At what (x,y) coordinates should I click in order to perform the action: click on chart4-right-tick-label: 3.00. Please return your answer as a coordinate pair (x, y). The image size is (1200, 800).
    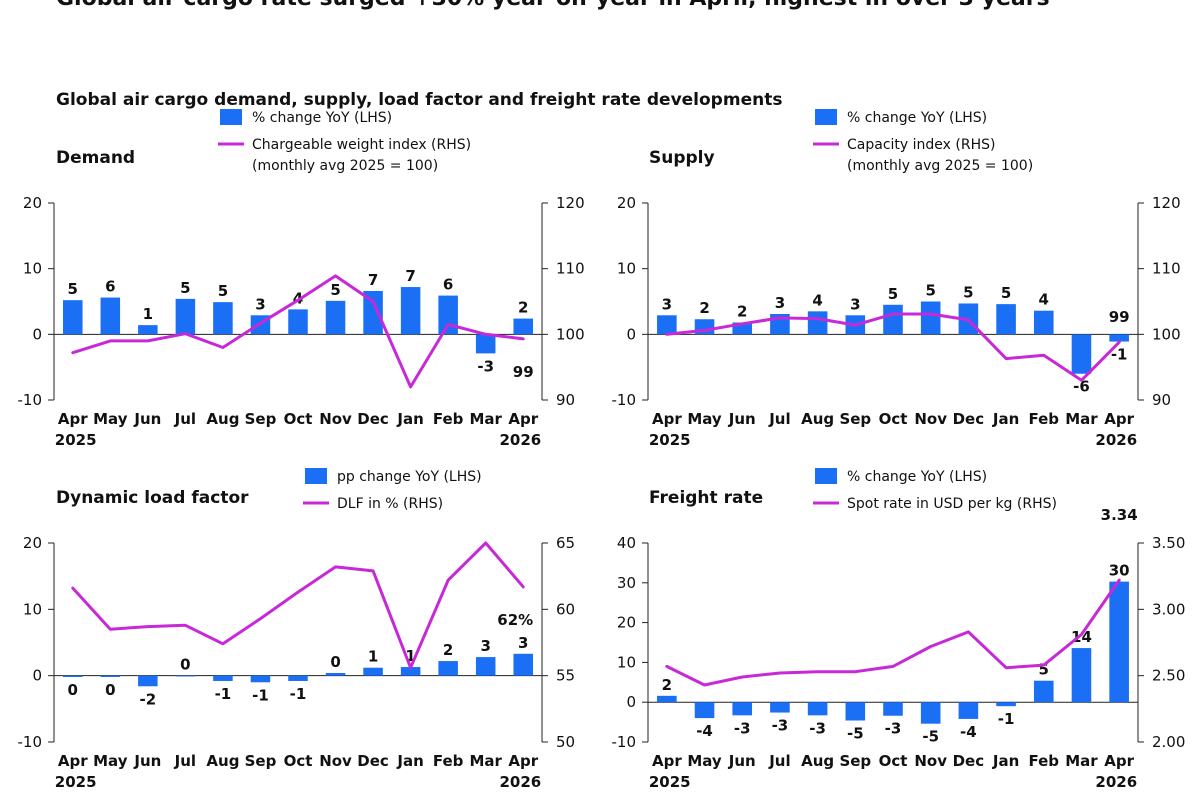
    Looking at the image, I should click on (1168, 609).